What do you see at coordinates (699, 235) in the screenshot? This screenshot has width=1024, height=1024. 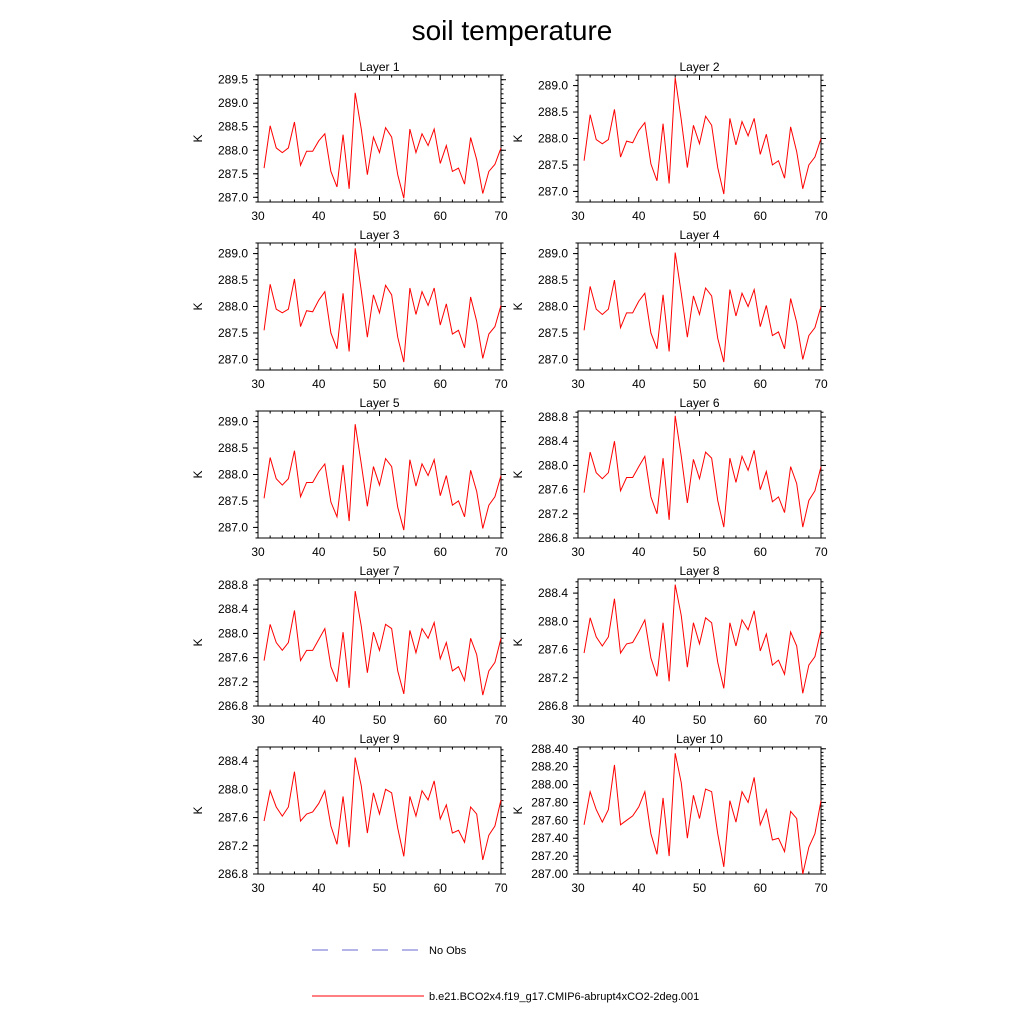 I see `panel-title: Layer 4` at bounding box center [699, 235].